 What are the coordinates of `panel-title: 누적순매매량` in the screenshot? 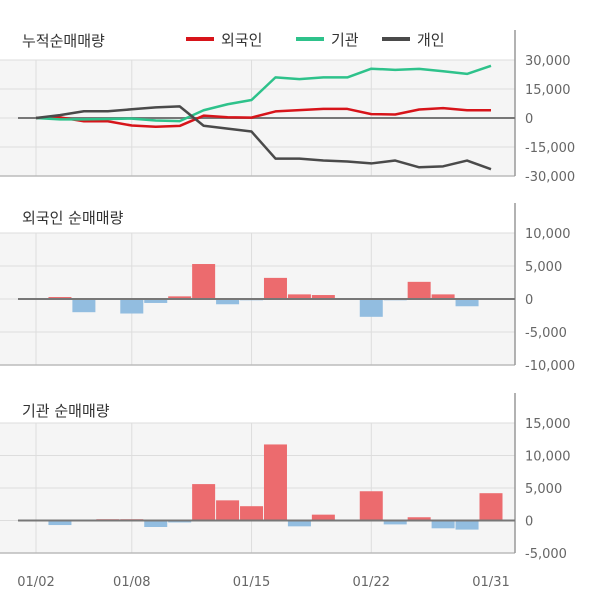 It's located at (63, 41).